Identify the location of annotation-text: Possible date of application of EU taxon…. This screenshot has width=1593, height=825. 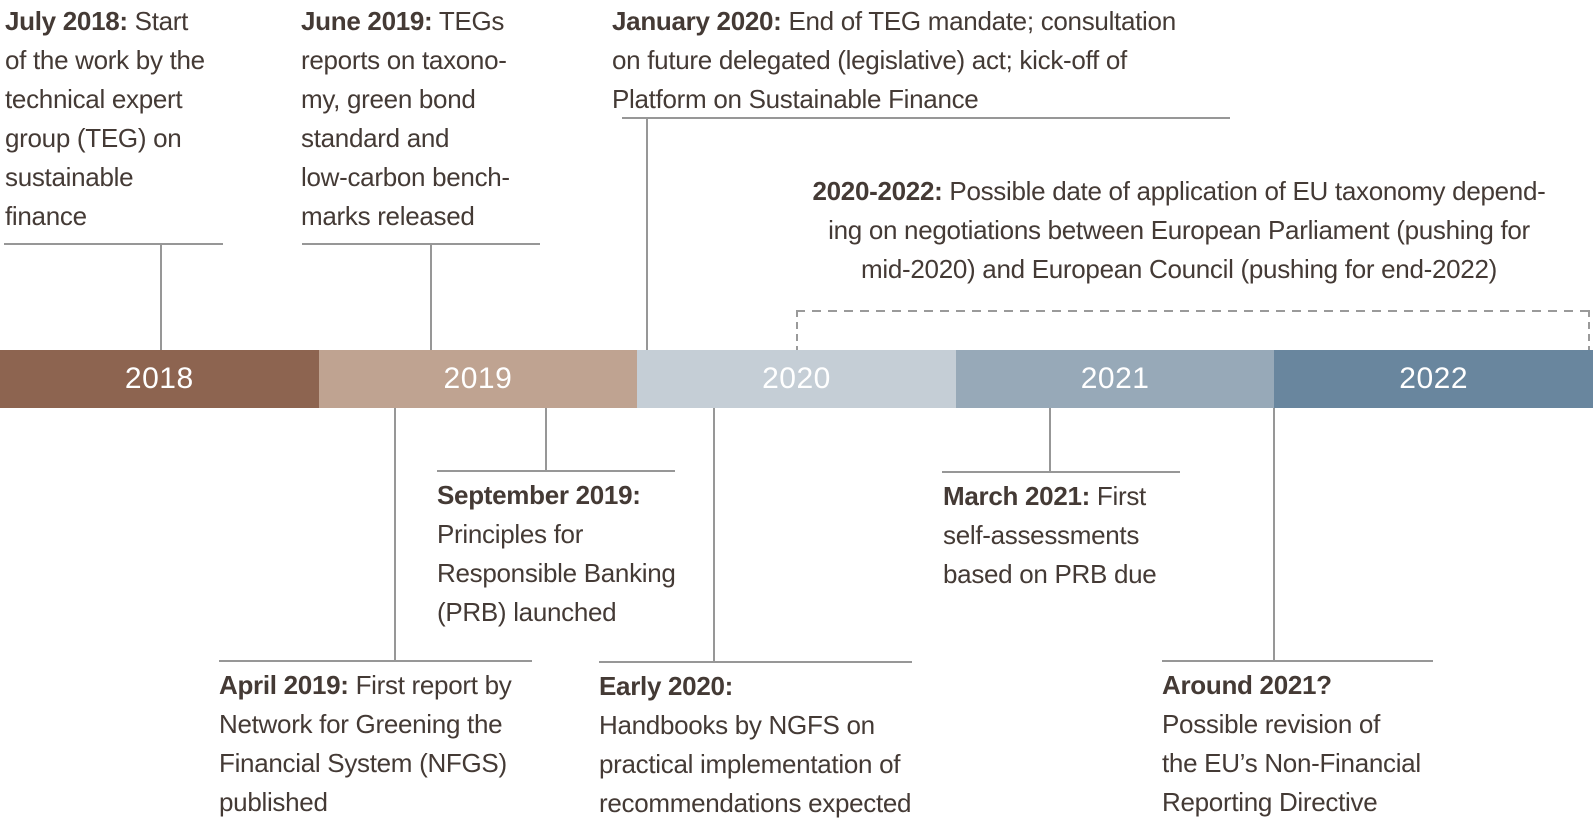
(1244, 191).